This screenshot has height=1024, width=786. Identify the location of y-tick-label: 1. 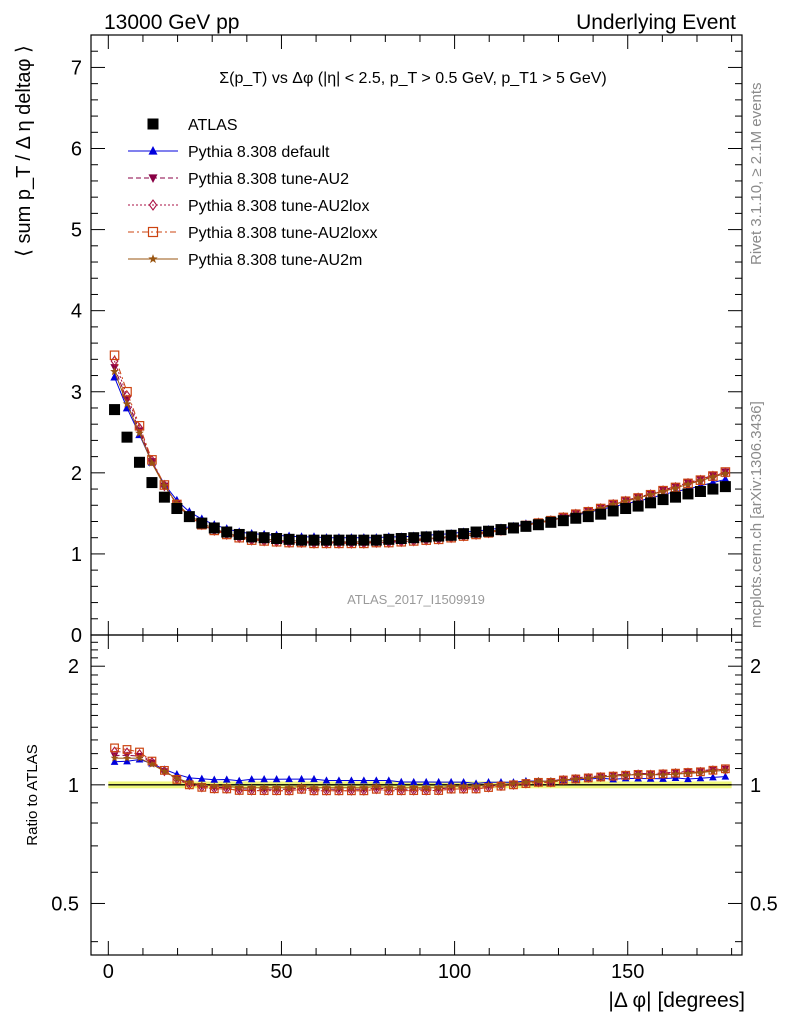
(76, 555).